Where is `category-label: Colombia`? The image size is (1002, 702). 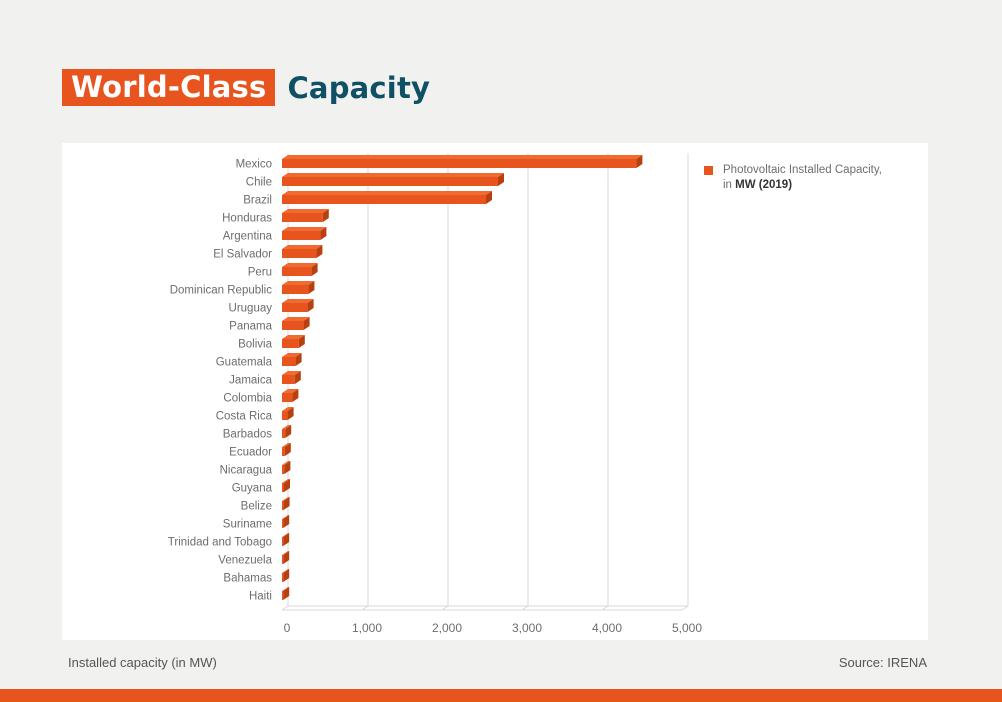 category-label: Colombia is located at coordinates (247, 399).